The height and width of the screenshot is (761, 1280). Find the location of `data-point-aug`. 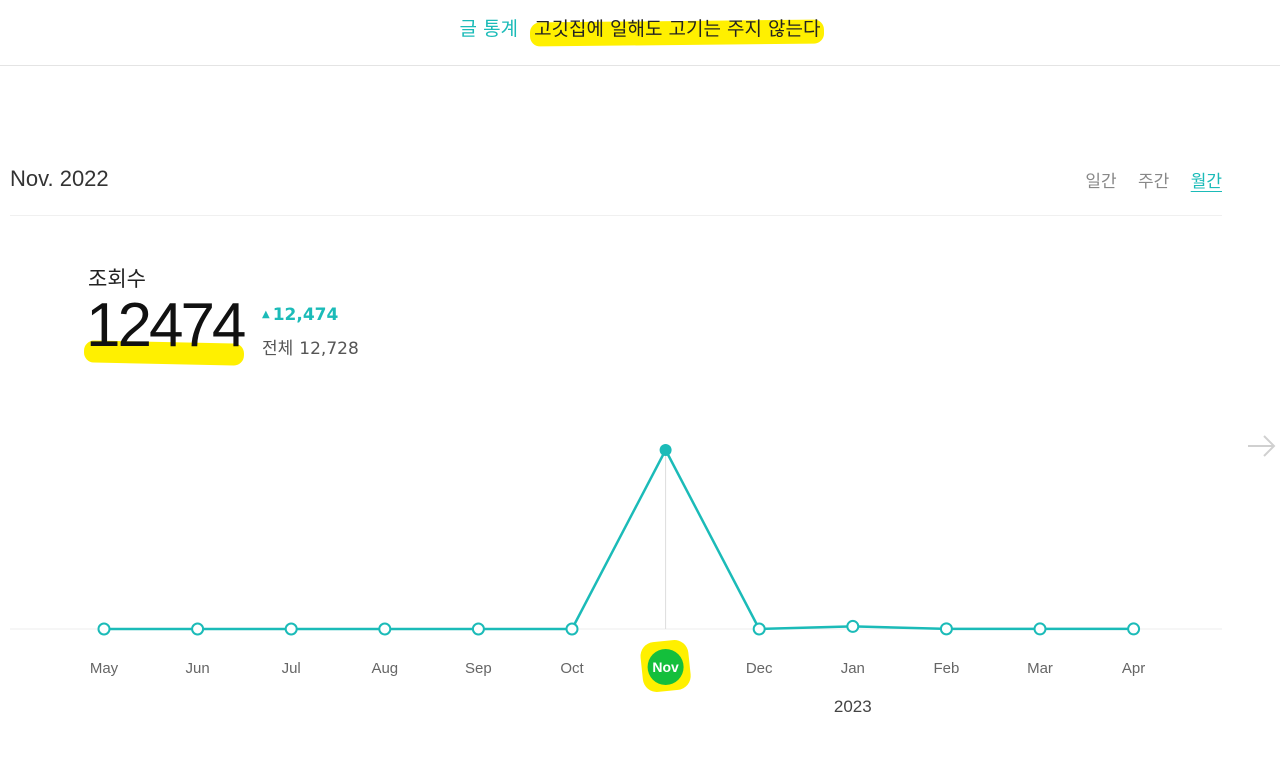

data-point-aug is located at coordinates (385, 629).